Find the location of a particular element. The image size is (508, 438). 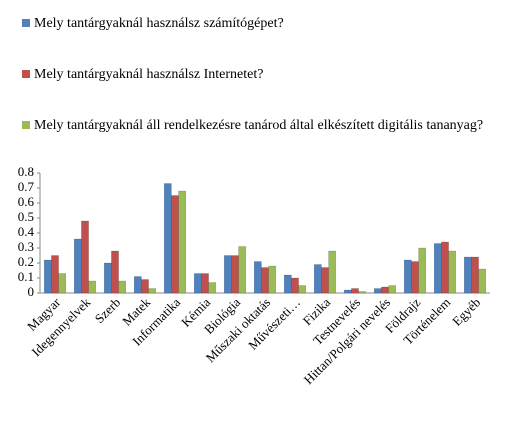

y-tick-label: 0.1 is located at coordinates (26, 276).